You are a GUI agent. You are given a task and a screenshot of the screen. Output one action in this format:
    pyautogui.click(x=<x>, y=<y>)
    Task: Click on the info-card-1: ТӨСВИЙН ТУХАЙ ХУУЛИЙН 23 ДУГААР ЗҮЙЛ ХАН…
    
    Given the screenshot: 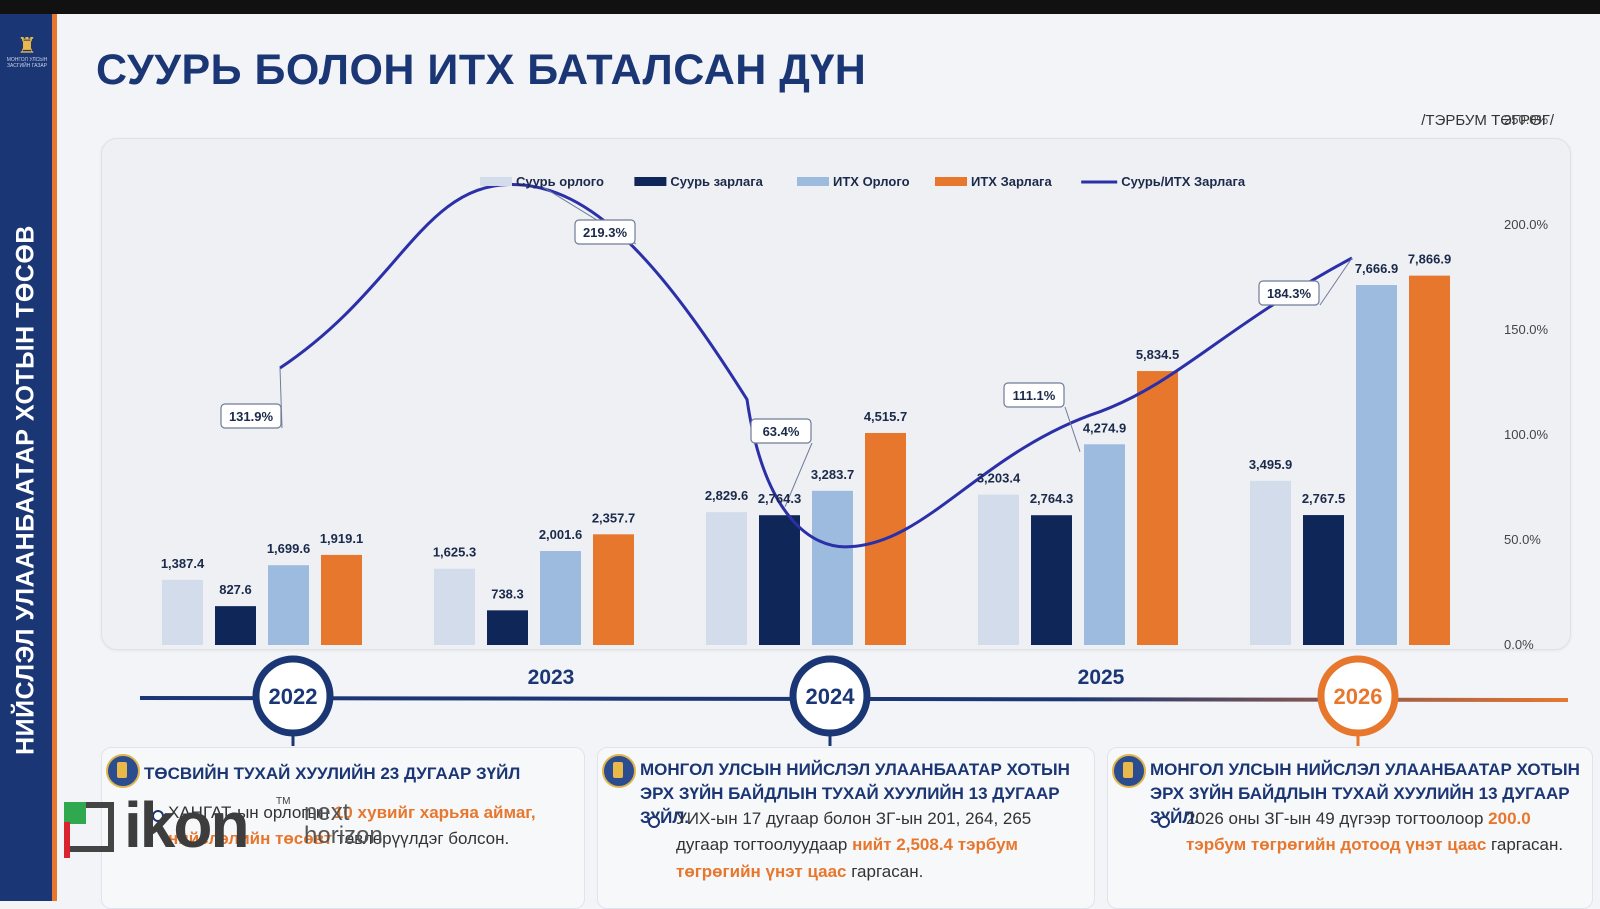 What is the action you would take?
    pyautogui.click(x=343, y=828)
    